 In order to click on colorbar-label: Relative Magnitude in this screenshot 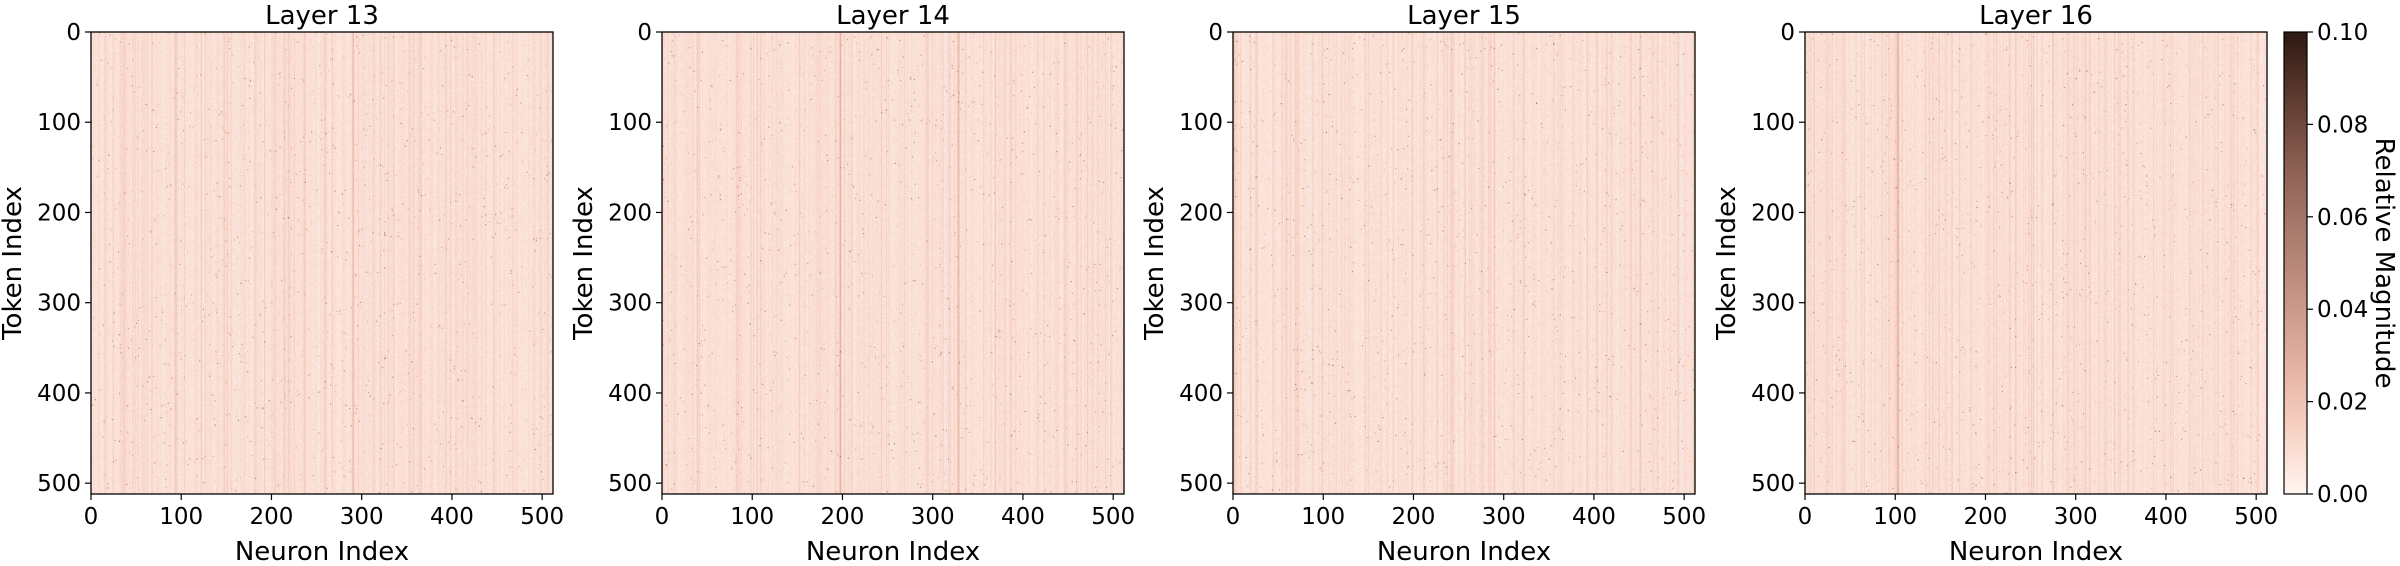, I will do `click(2384, 263)`.